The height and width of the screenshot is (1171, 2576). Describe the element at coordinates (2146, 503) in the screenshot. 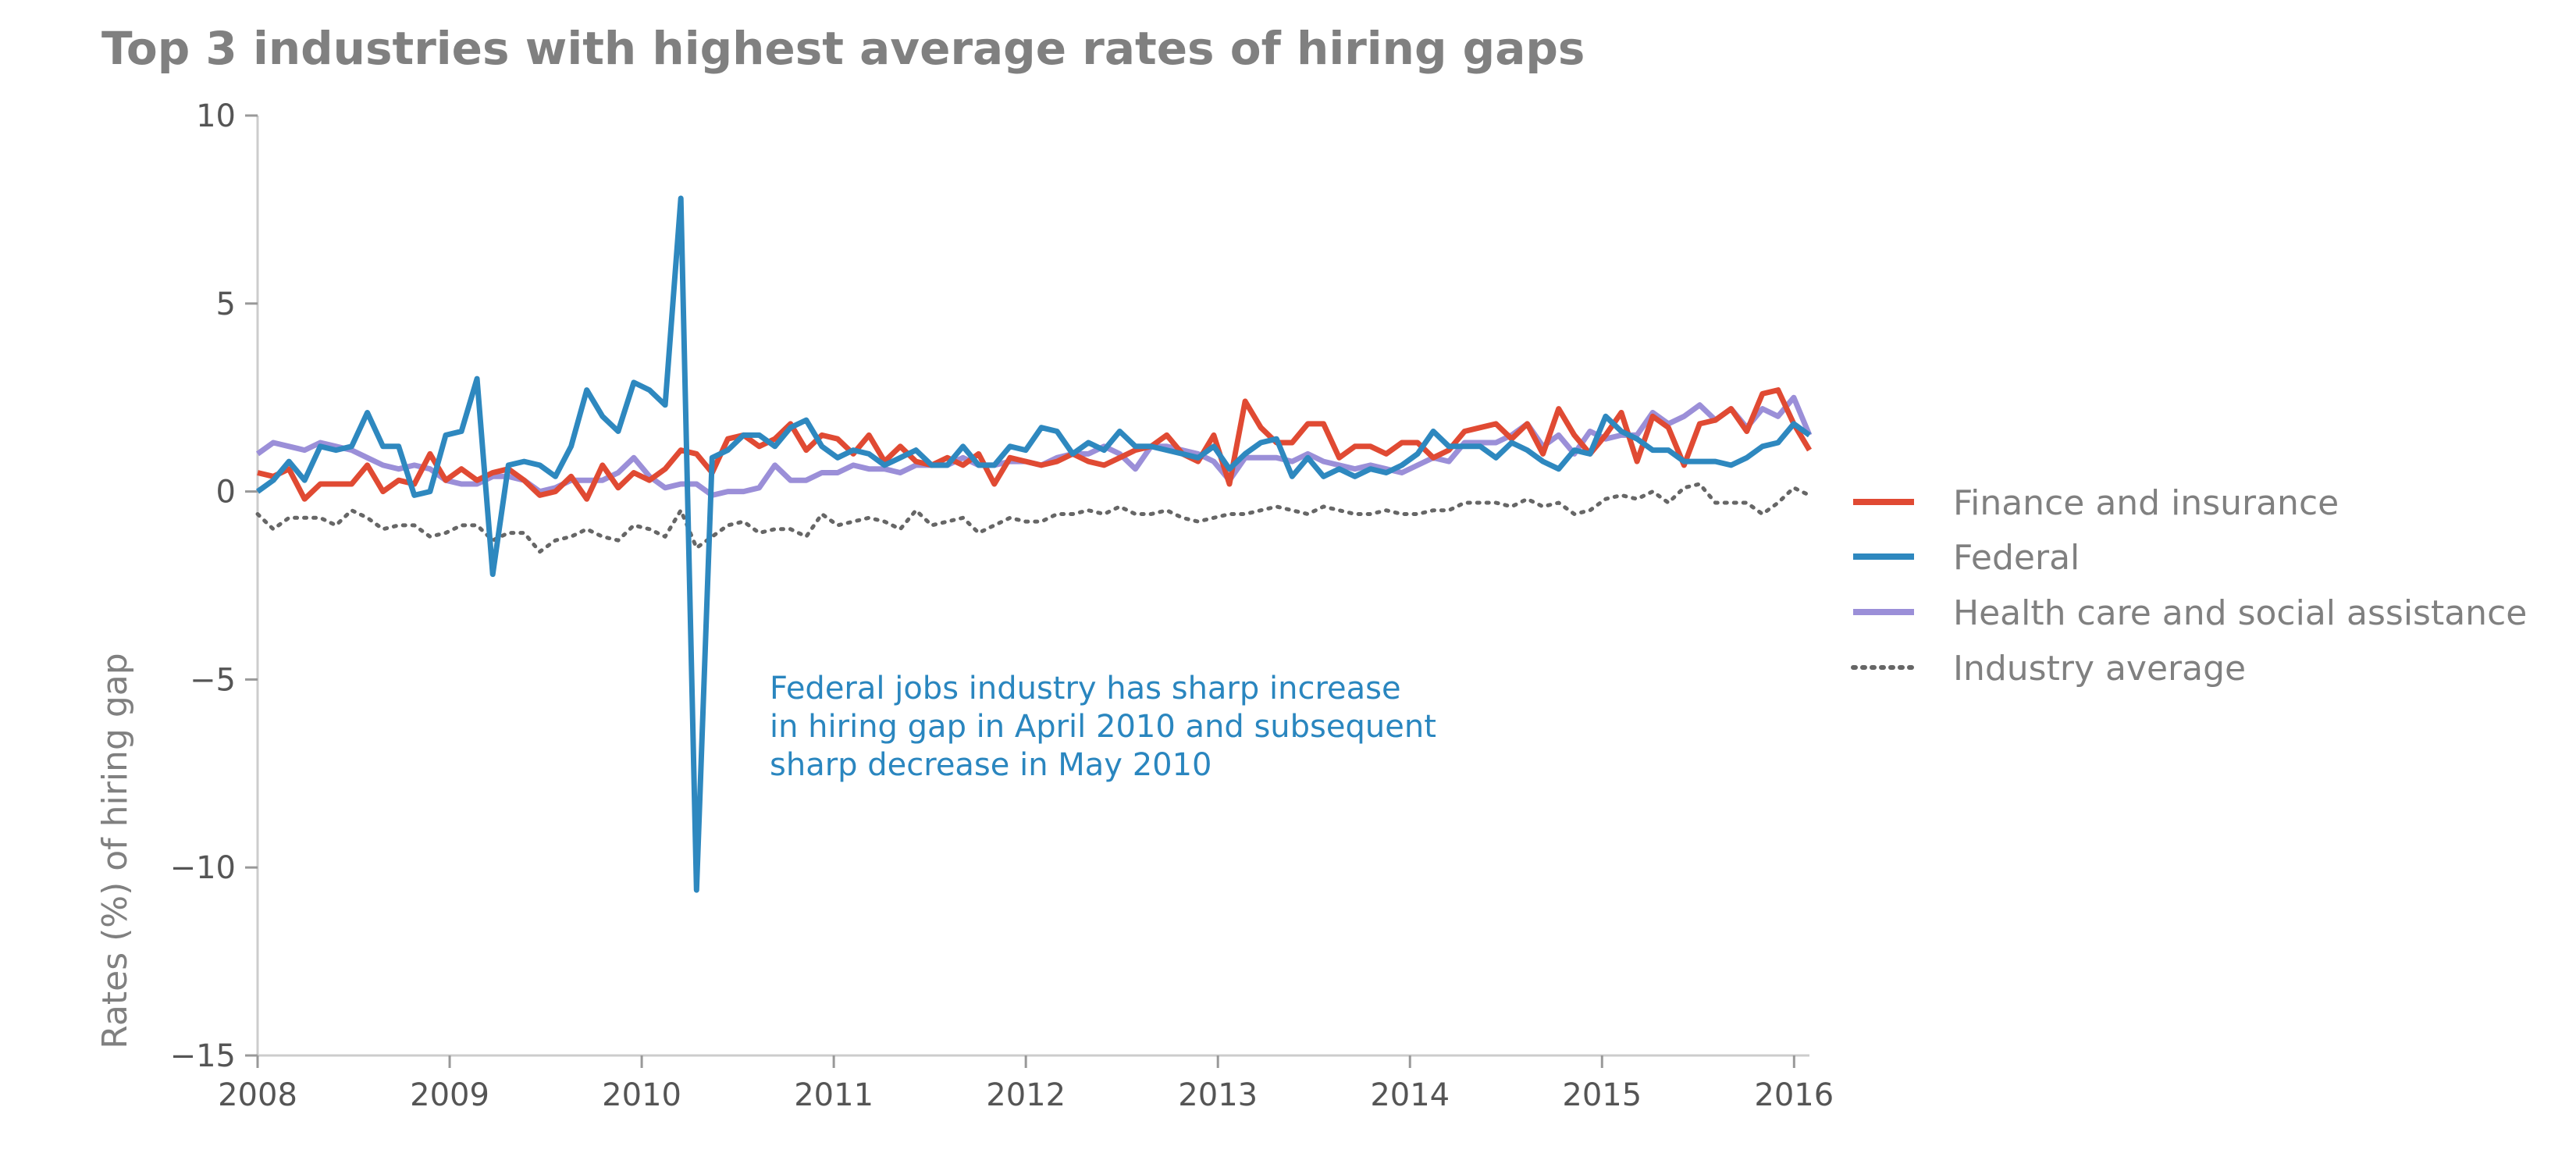

I see `legend-label-finance: Finance and insurance` at that location.